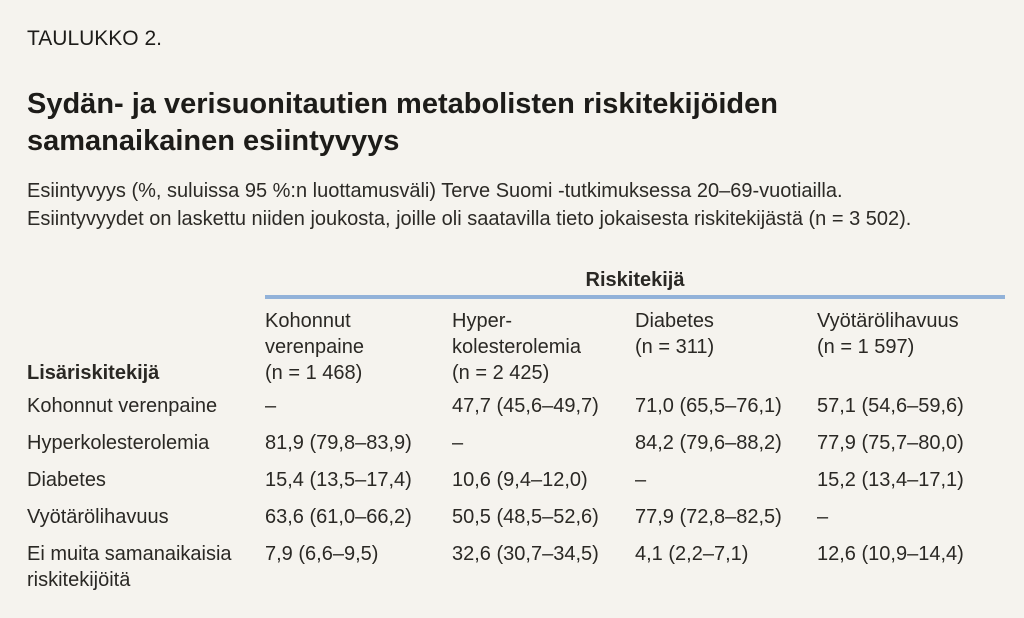 Image resolution: width=1024 pixels, height=618 pixels. What do you see at coordinates (866, 347) in the screenshot?
I see `column-n-count: (n = 1 597)` at bounding box center [866, 347].